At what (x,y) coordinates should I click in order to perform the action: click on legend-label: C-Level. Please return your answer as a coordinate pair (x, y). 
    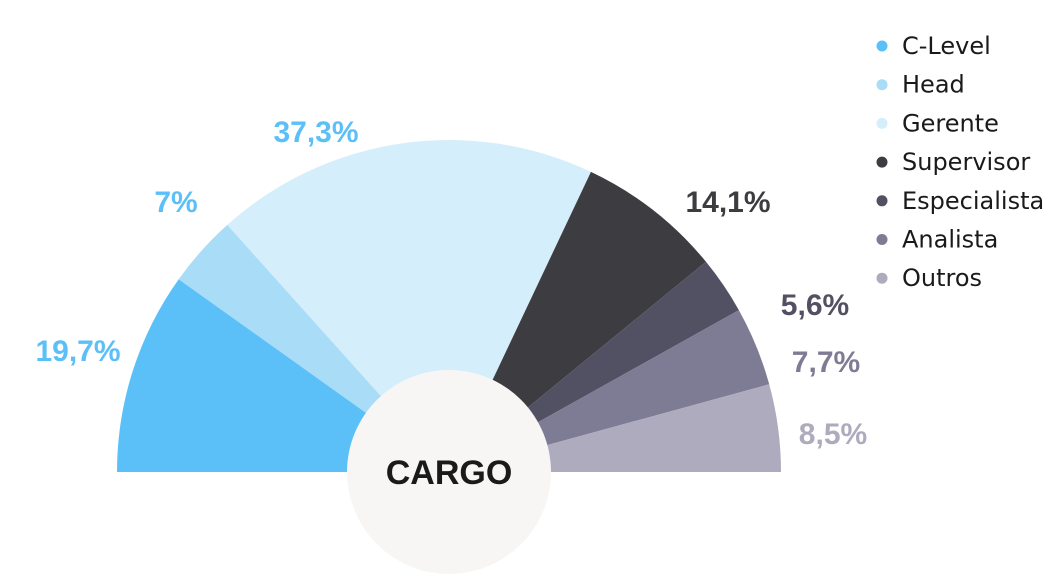
    Looking at the image, I should click on (946, 46).